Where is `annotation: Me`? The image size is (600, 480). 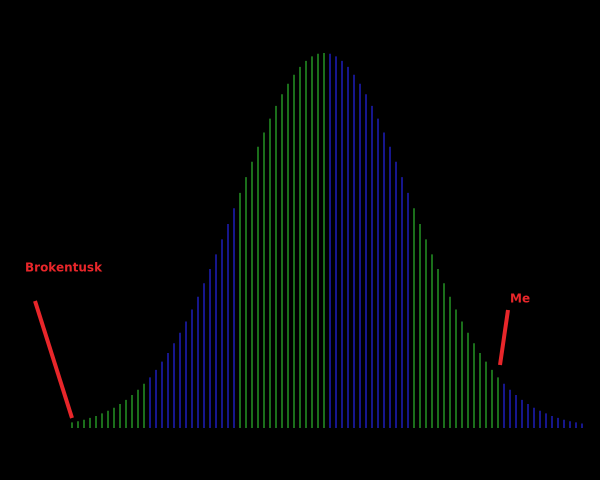 annotation: Me is located at coordinates (520, 299).